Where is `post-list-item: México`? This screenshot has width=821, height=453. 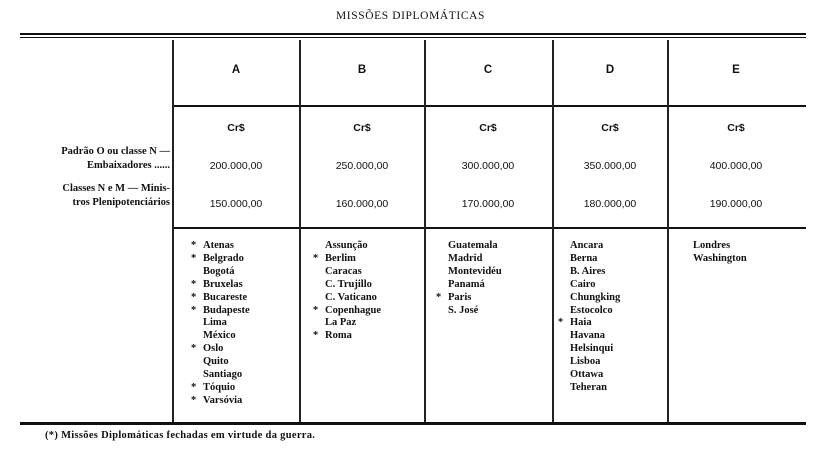 post-list-item: México is located at coordinates (226, 336).